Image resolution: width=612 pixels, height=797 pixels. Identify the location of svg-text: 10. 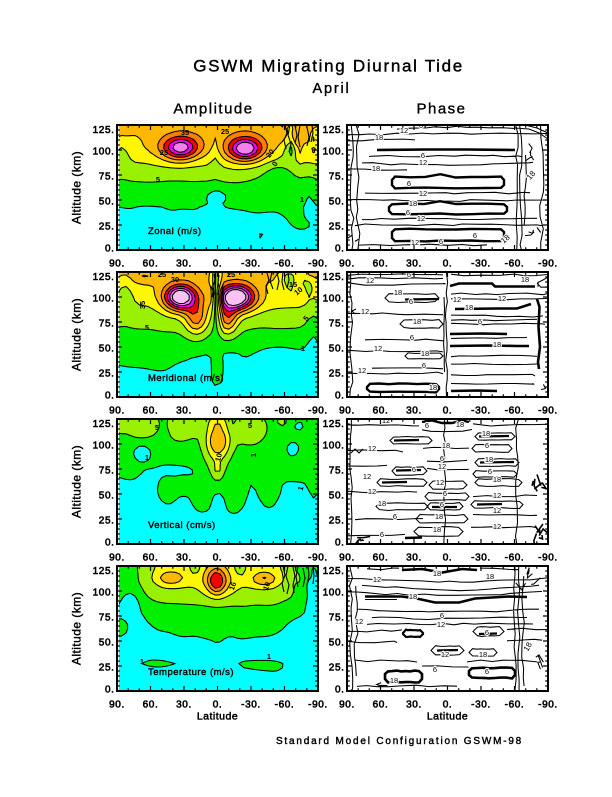
(266, 586).